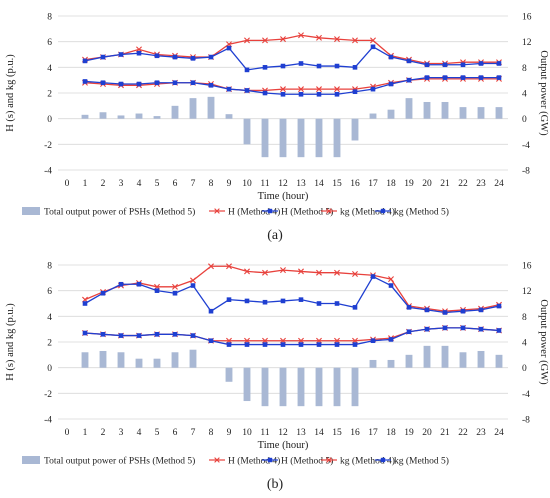  Describe the element at coordinates (211, 184) in the screenshot. I see `x-tick-label: 8` at that location.